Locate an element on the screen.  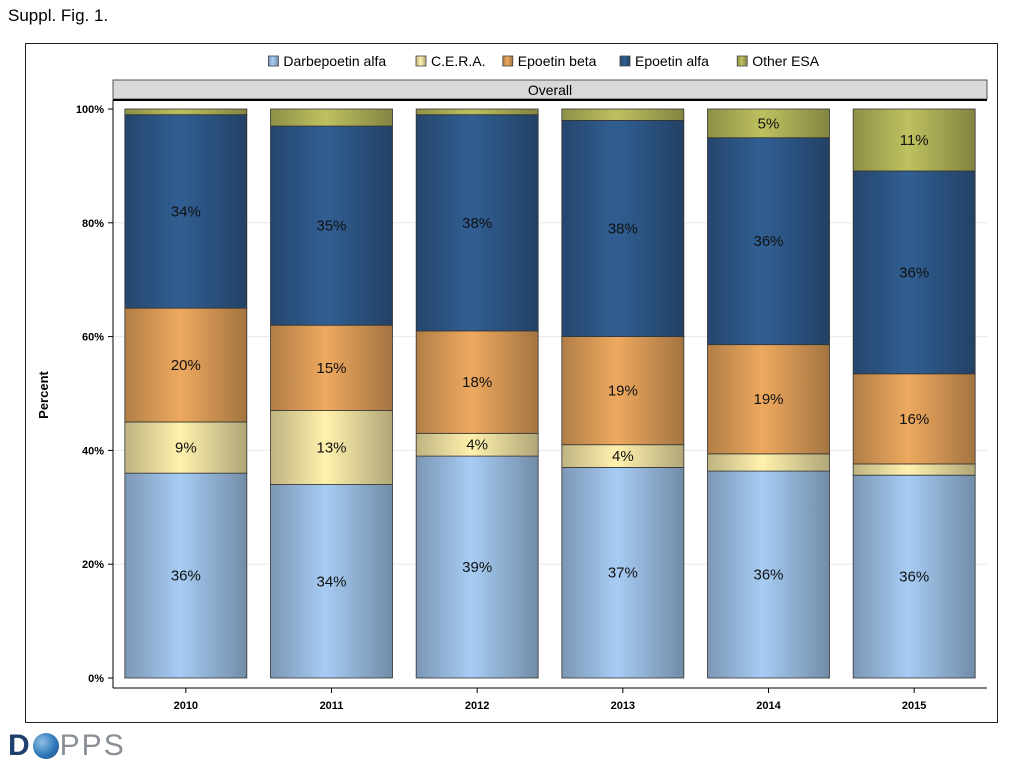
data-label-2010-epoetin-beta: 20% is located at coordinates (186, 365).